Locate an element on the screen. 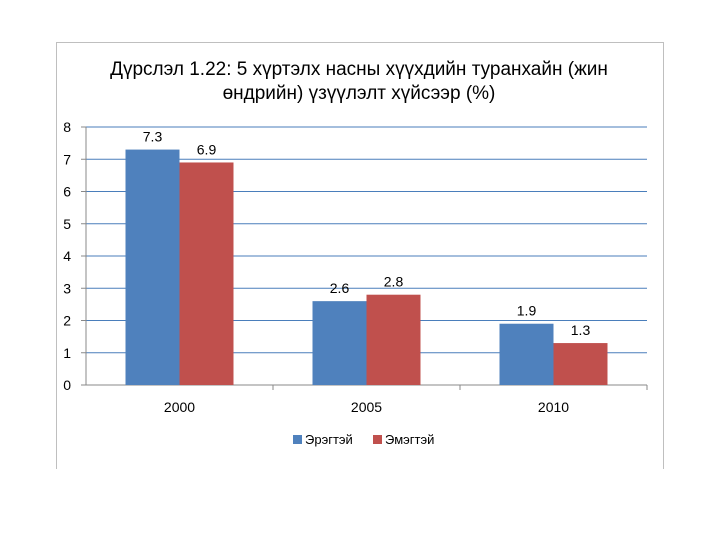 The width and height of the screenshot is (720, 540). chart-title-line-2: өндрийн) үзүүлэлт хүйсээр (%) is located at coordinates (359, 93).